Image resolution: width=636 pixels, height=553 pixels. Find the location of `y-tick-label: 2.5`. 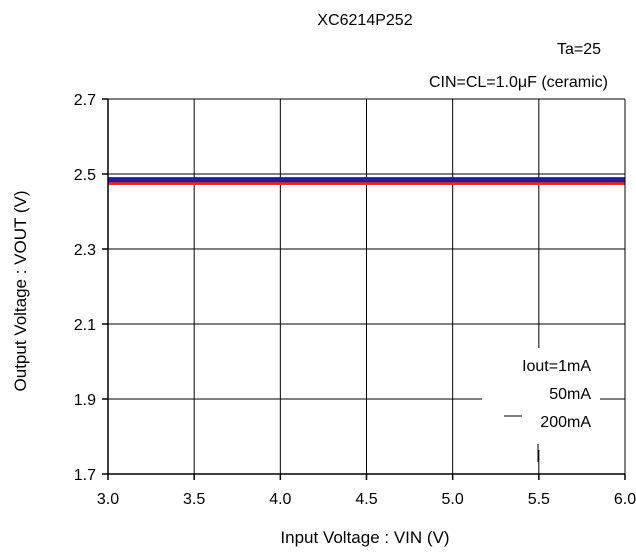

y-tick-label: 2.5 is located at coordinates (85, 175).